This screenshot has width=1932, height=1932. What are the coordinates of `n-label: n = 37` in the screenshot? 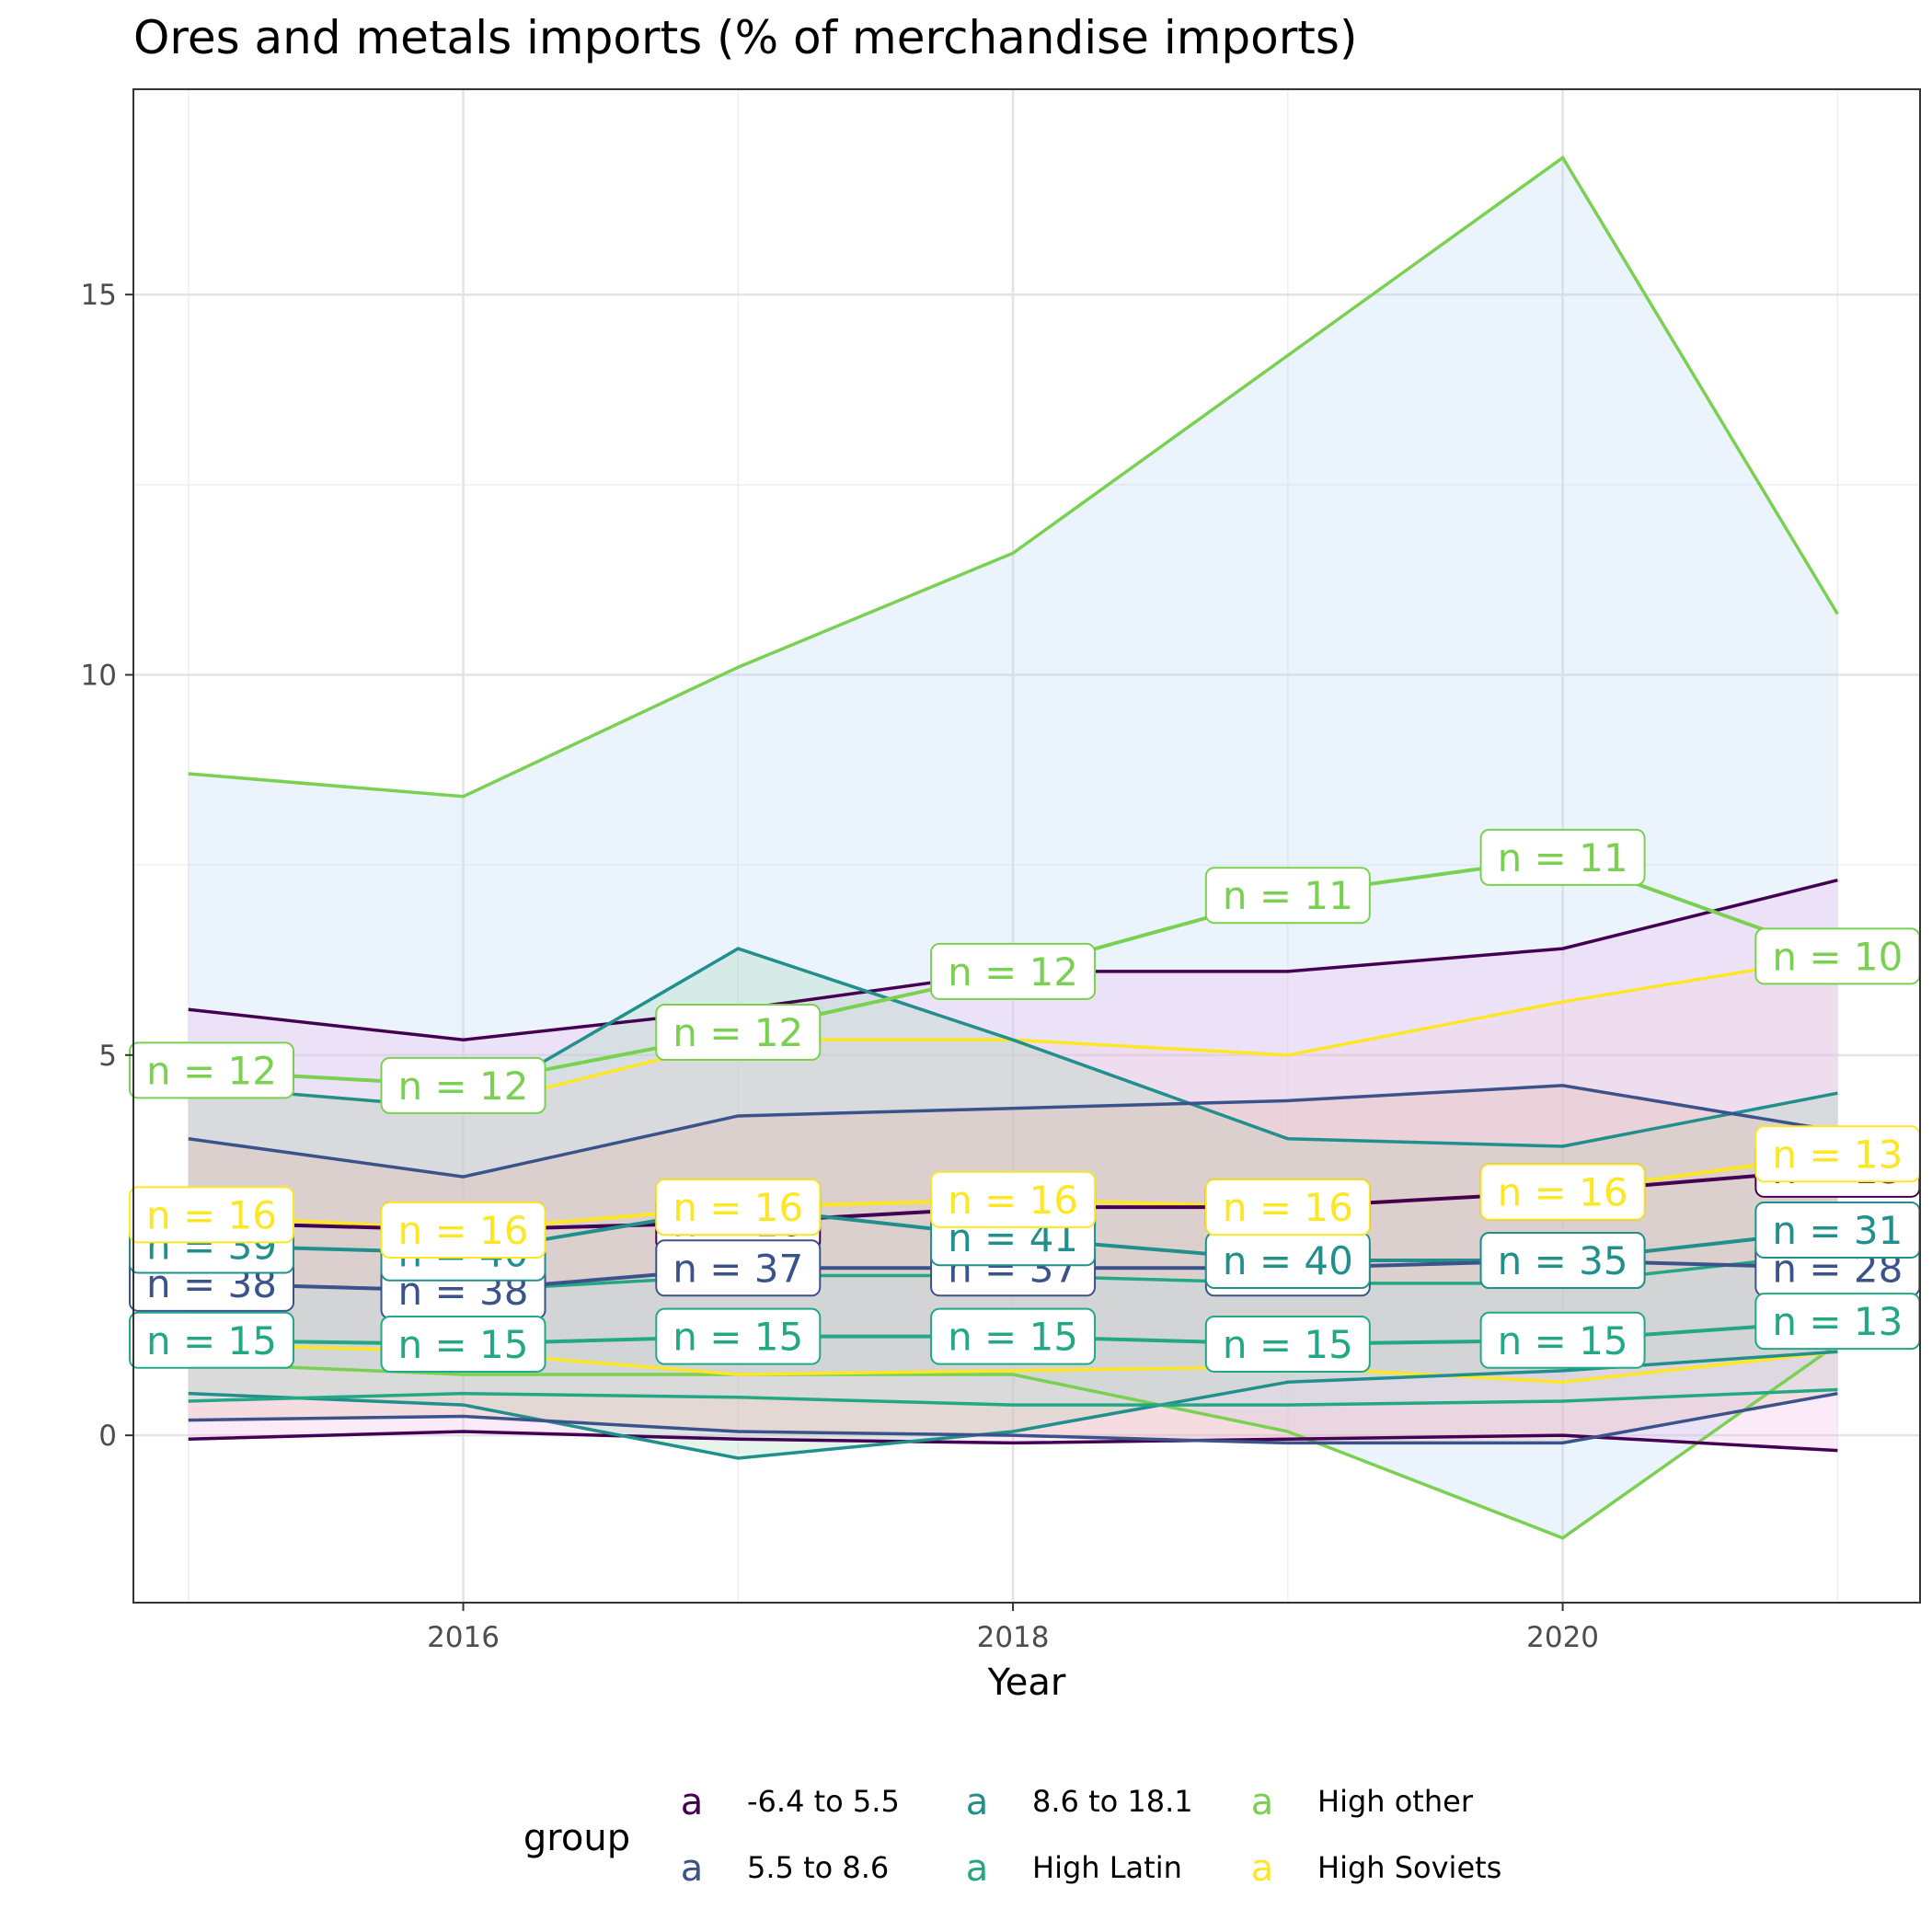 It's located at (738, 1268).